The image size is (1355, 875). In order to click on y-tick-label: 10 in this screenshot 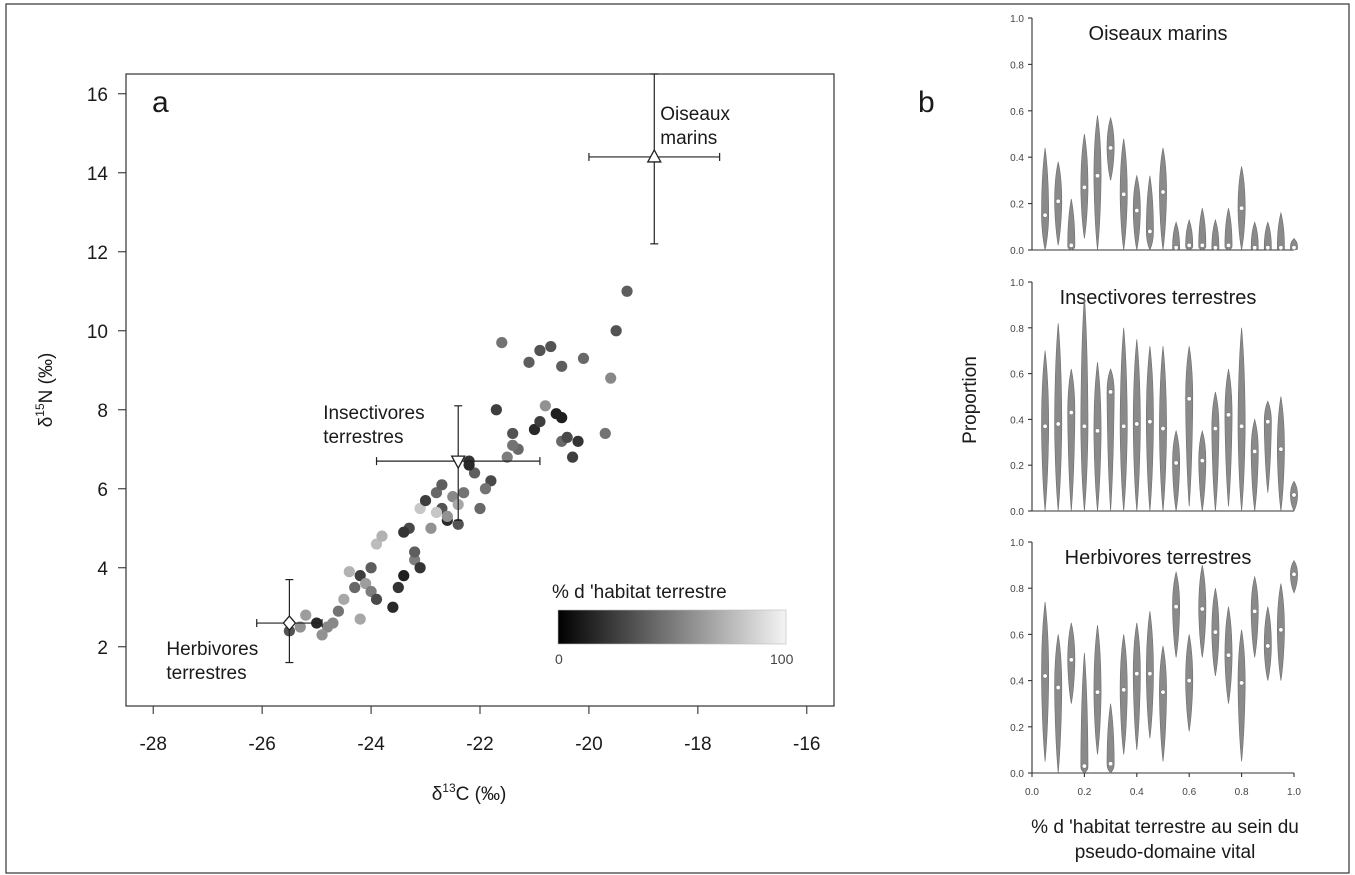, I will do `click(97, 332)`.